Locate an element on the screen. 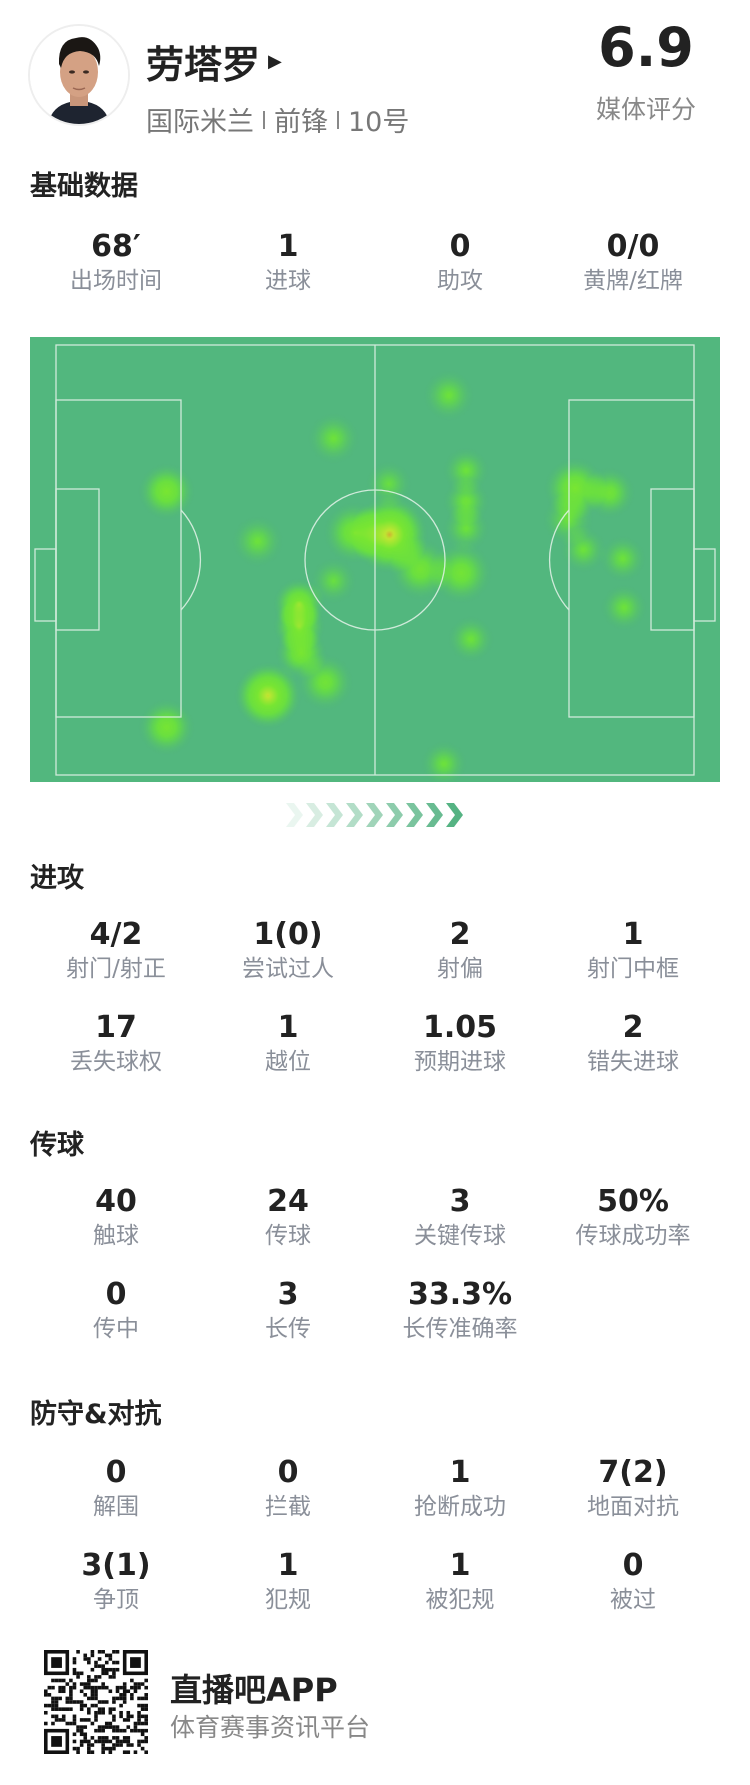 This screenshot has width=750, height=1785. section-title-passing: 传球 is located at coordinates (57, 1145).